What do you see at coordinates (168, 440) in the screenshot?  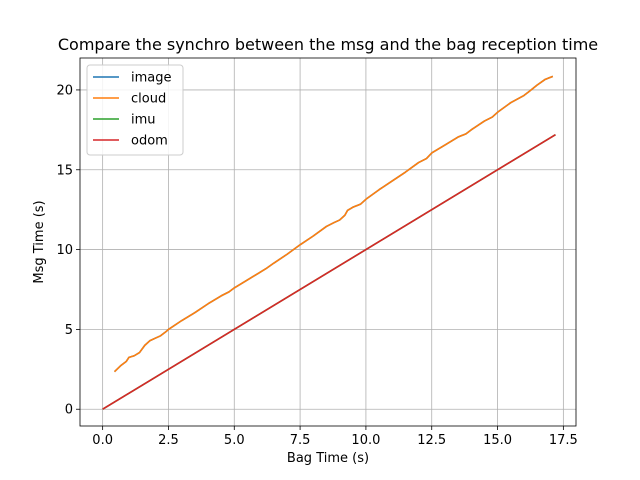 I see `x-tick-label: 2.5` at bounding box center [168, 440].